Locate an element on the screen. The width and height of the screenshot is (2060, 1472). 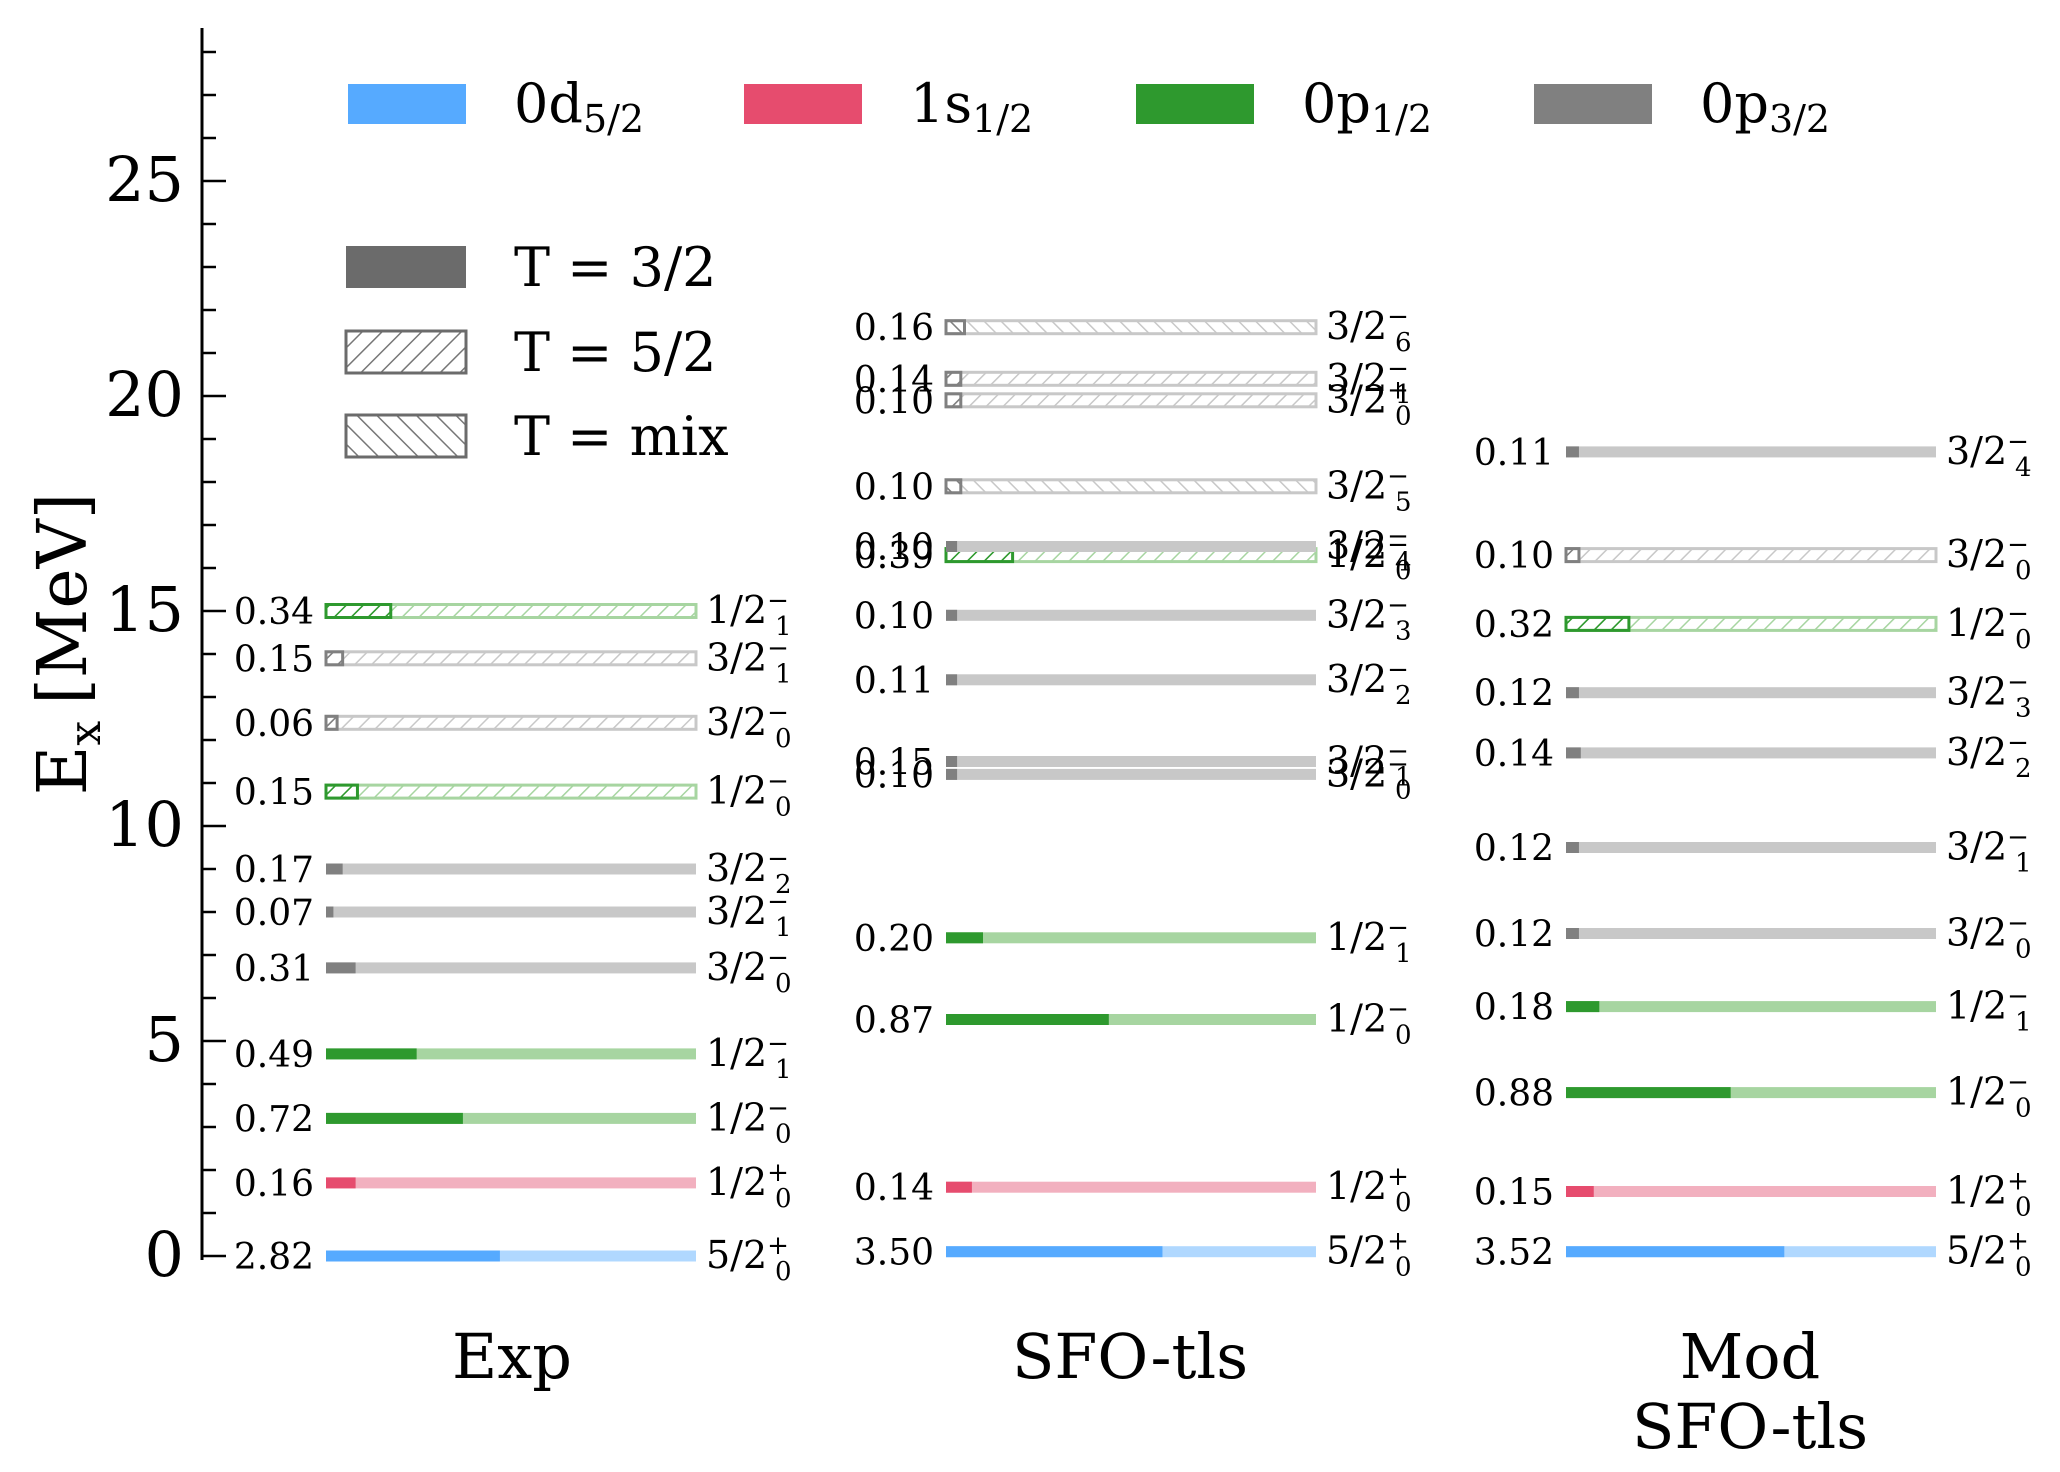
state-parity: + is located at coordinates (1398, 1177).